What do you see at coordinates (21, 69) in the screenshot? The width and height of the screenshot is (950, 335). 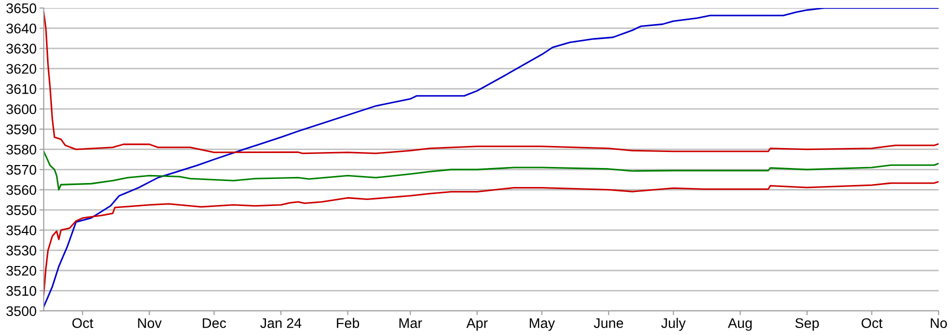 I see `y-tick-label: 3620` at bounding box center [21, 69].